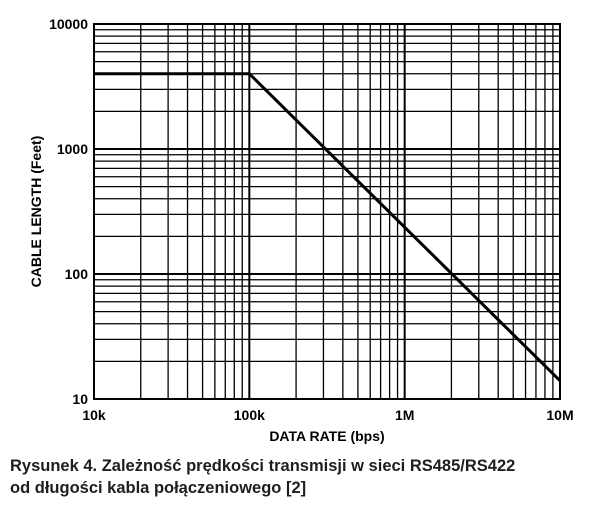  I want to click on x-axis-title: DATA RATE (bps), so click(326, 436).